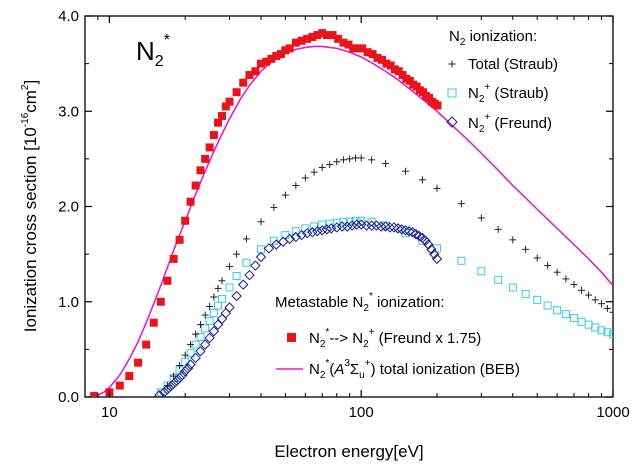 The height and width of the screenshot is (467, 642). I want to click on legend-diamond-symbol, so click(452, 122).